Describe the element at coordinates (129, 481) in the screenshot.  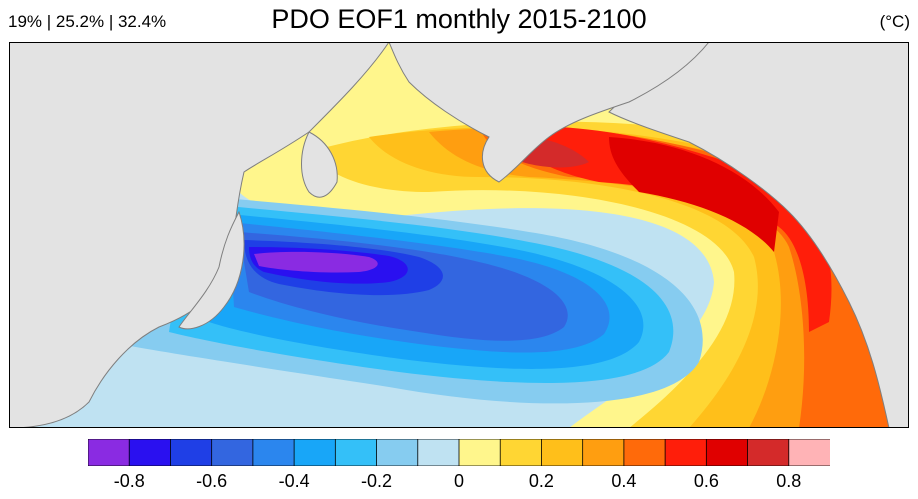
I see `colorbar-tick-label: -0.8` at that location.